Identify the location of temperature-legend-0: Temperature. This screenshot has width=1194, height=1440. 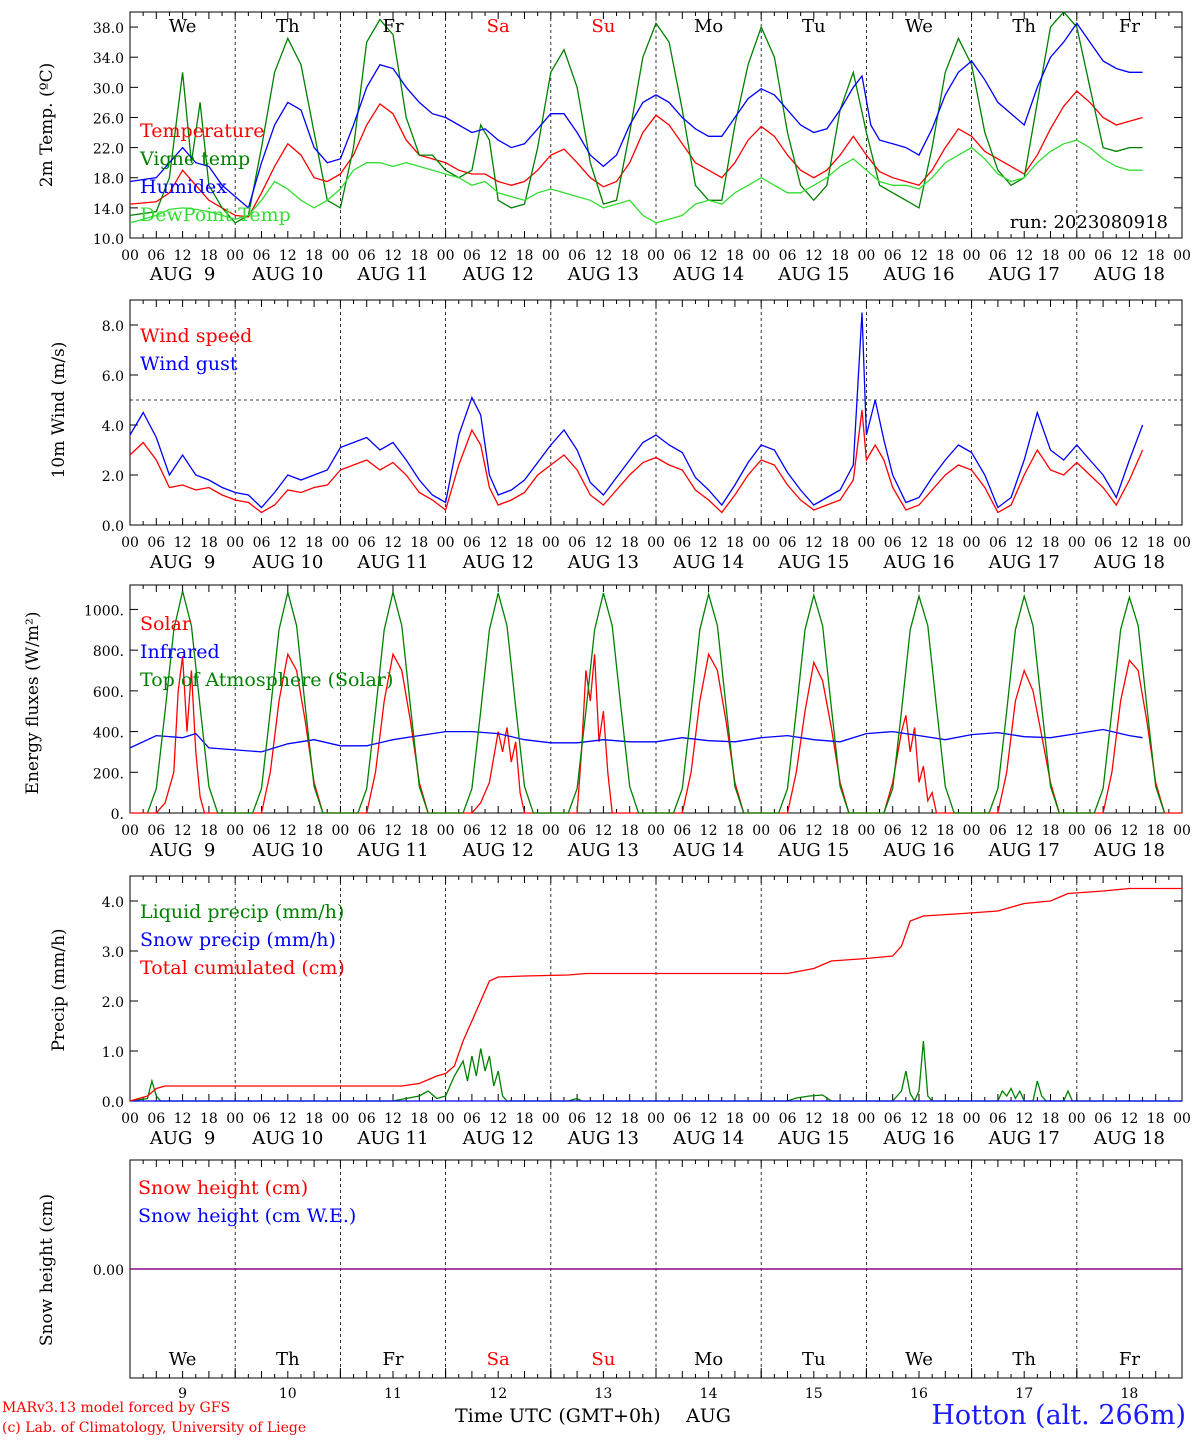
(202, 131).